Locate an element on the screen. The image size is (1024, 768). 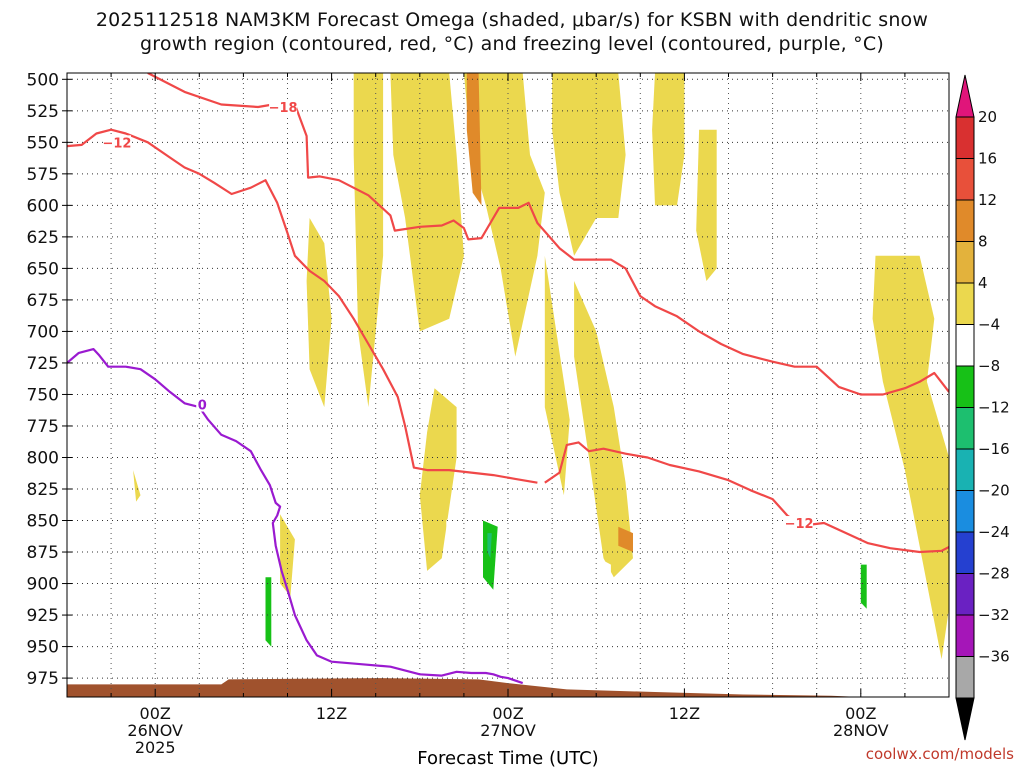
colorbar-label-3: 8 is located at coordinates (983, 242).